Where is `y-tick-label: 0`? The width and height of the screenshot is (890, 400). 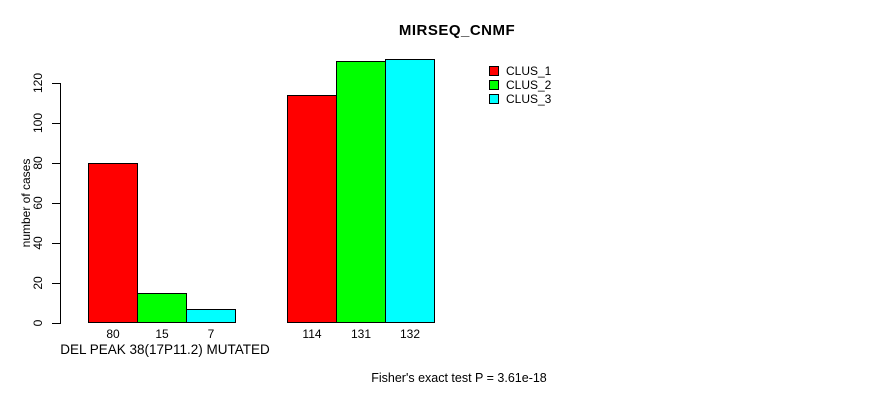 y-tick-label: 0 is located at coordinates (38, 323).